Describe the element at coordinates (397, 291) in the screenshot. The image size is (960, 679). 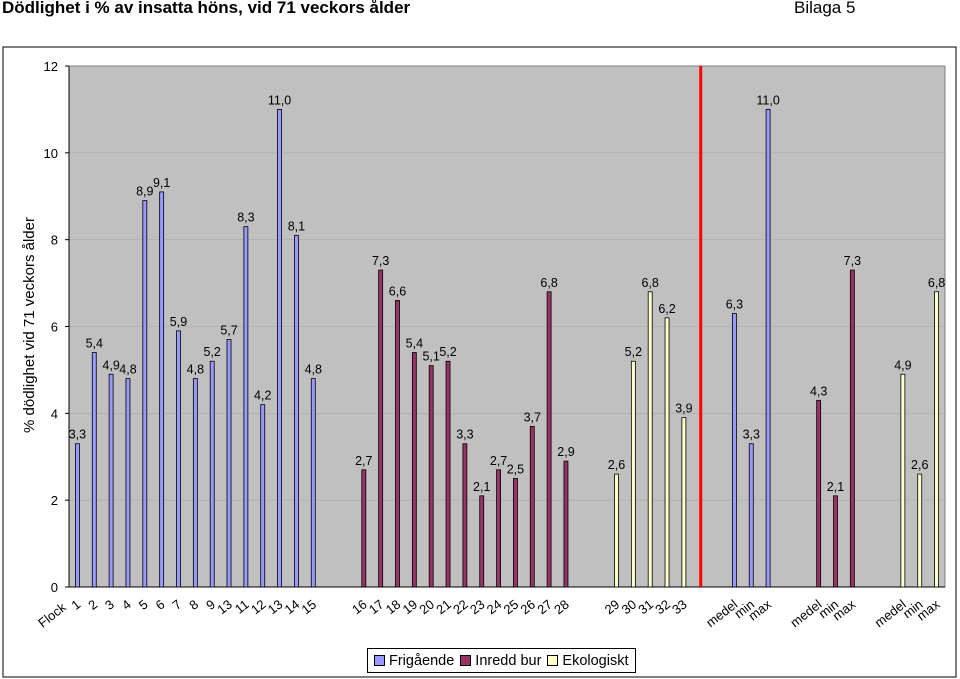
I see `data-label: 6,6` at that location.